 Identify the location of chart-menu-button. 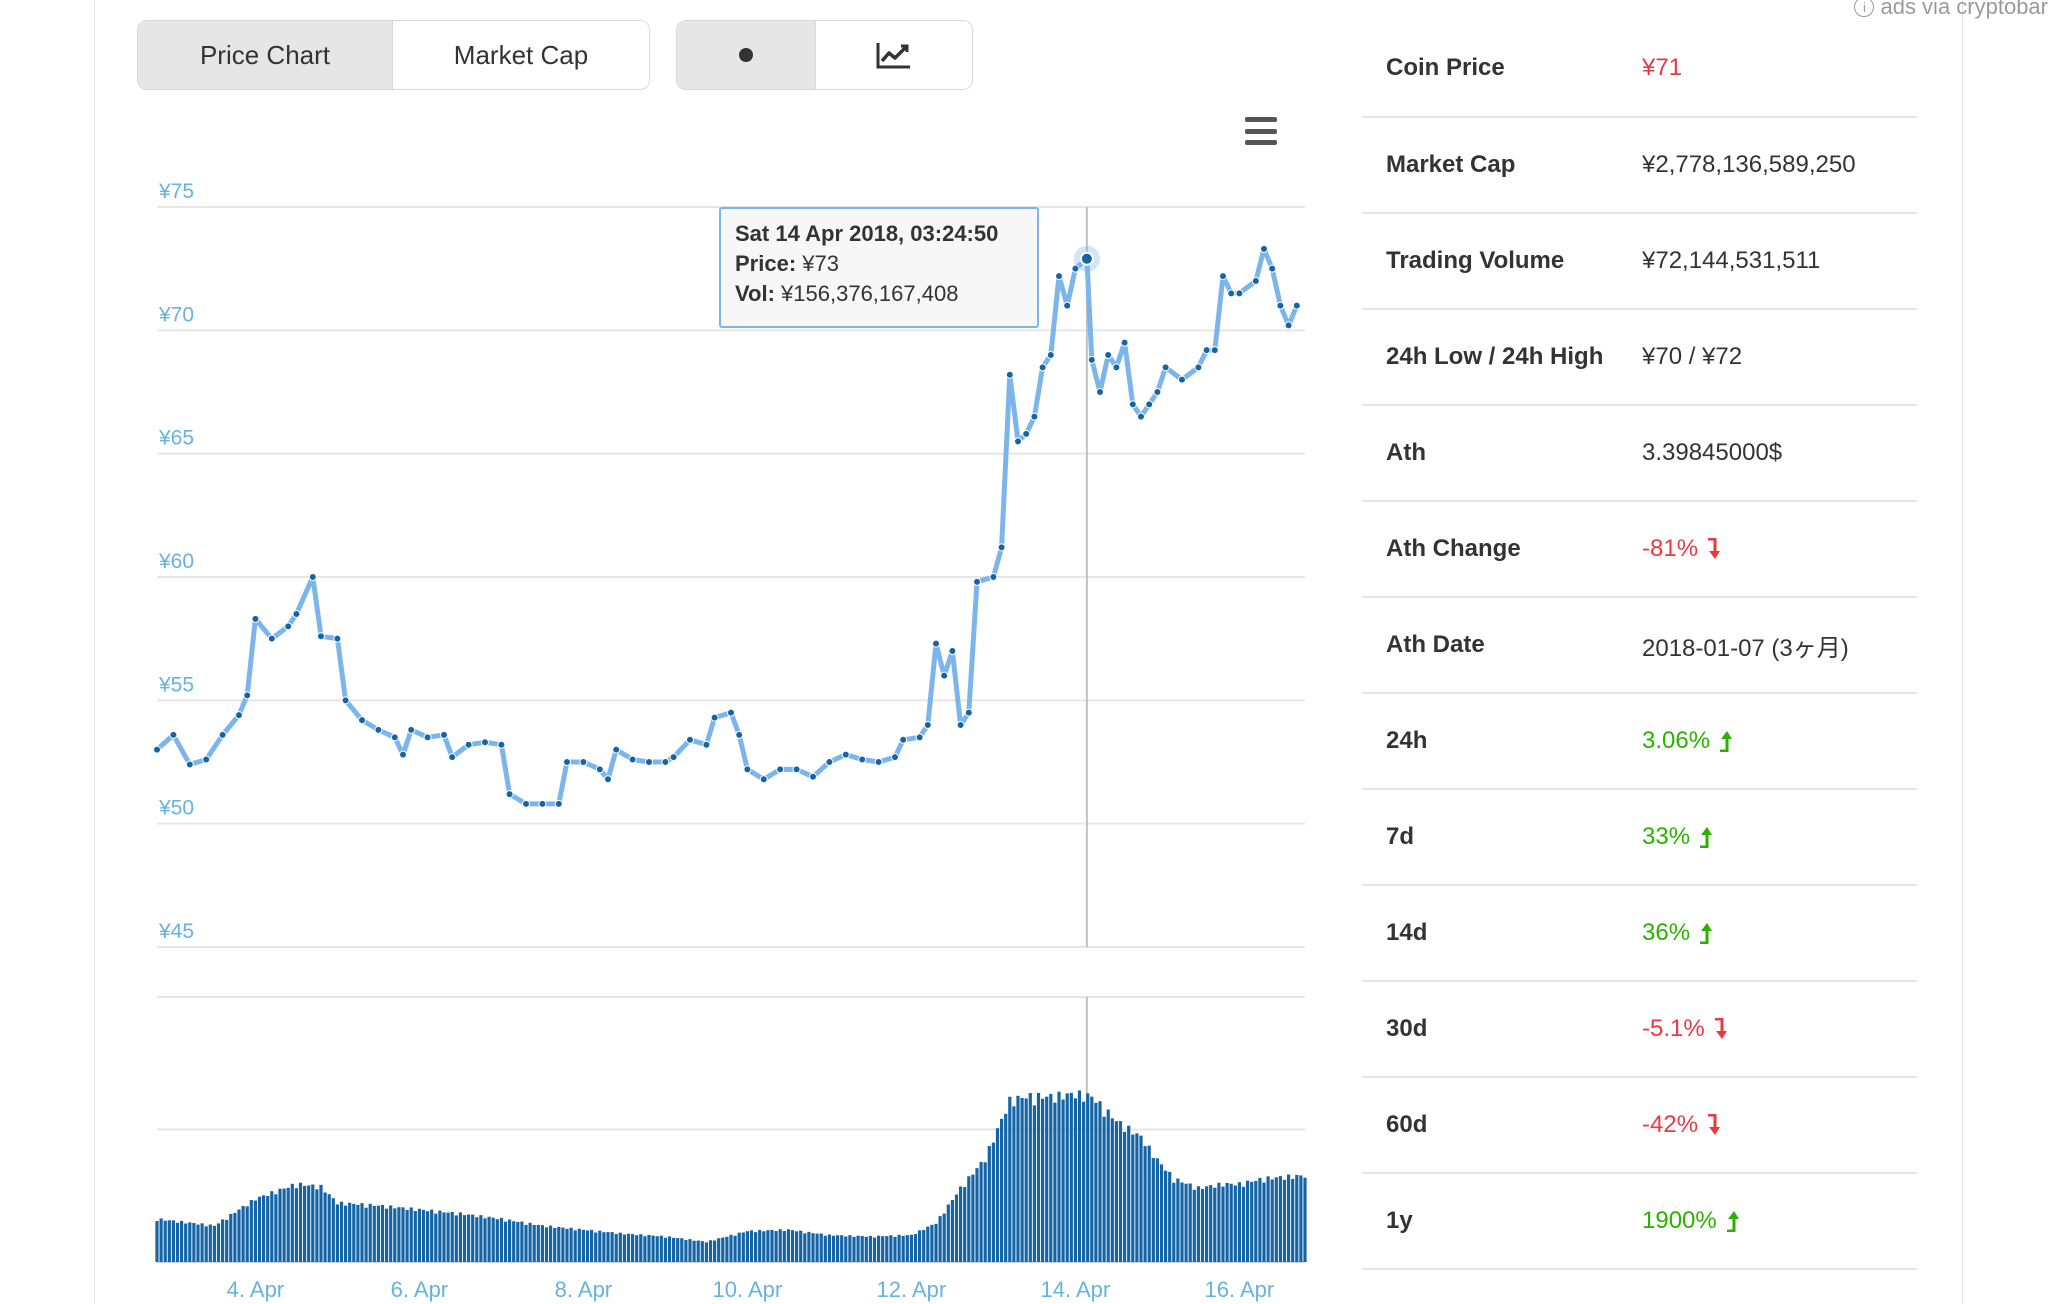
(1261, 131).